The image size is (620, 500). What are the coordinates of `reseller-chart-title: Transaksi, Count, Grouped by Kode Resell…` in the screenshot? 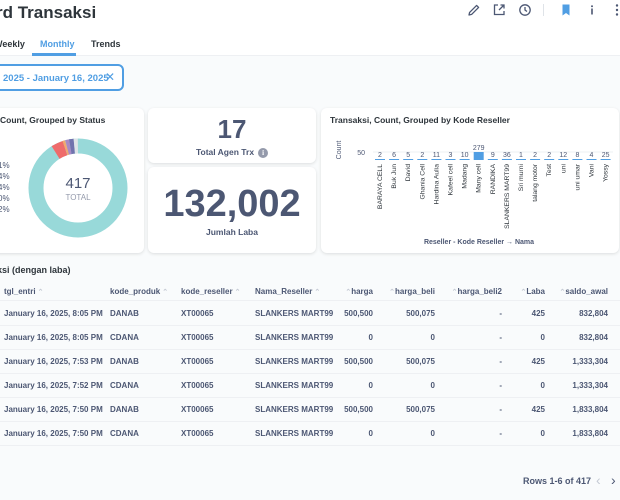 It's located at (420, 120).